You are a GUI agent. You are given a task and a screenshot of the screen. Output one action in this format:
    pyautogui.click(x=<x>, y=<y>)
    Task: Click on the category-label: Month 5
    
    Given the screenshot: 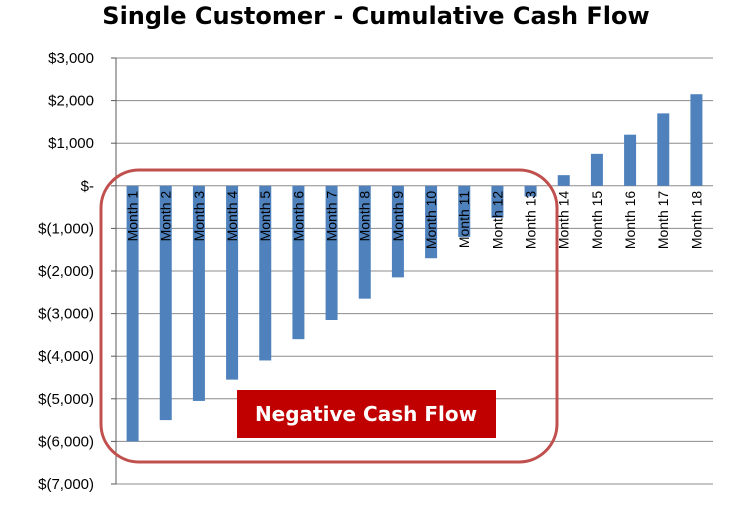 What is the action you would take?
    pyautogui.click(x=265, y=216)
    